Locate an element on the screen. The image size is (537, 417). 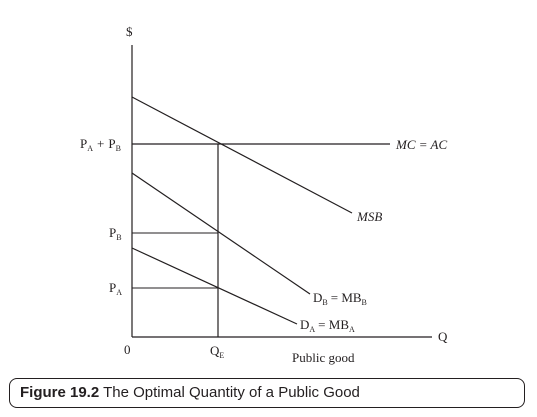
qe-label: QE is located at coordinates (217, 351).